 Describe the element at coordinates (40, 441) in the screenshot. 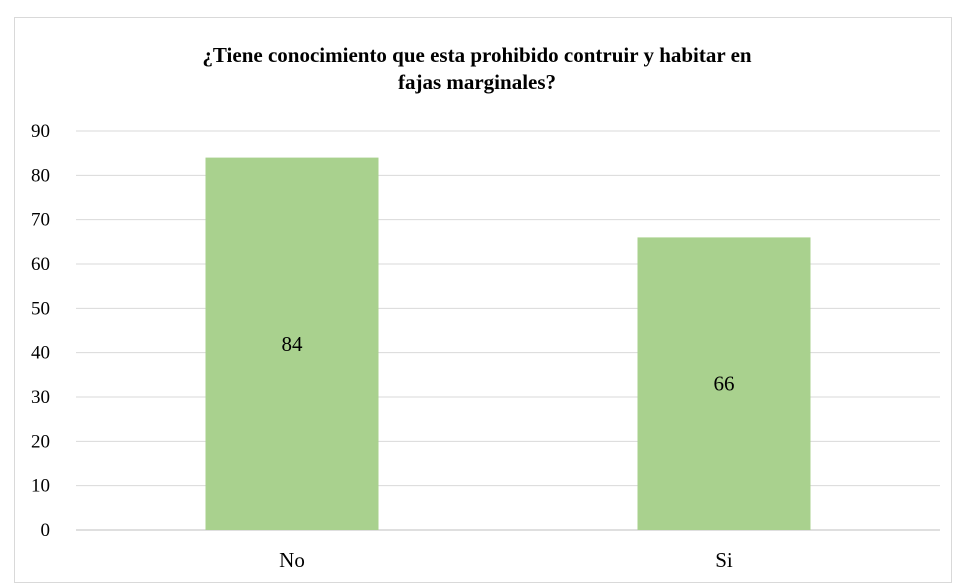

I see `y-tick-label: 20` at that location.